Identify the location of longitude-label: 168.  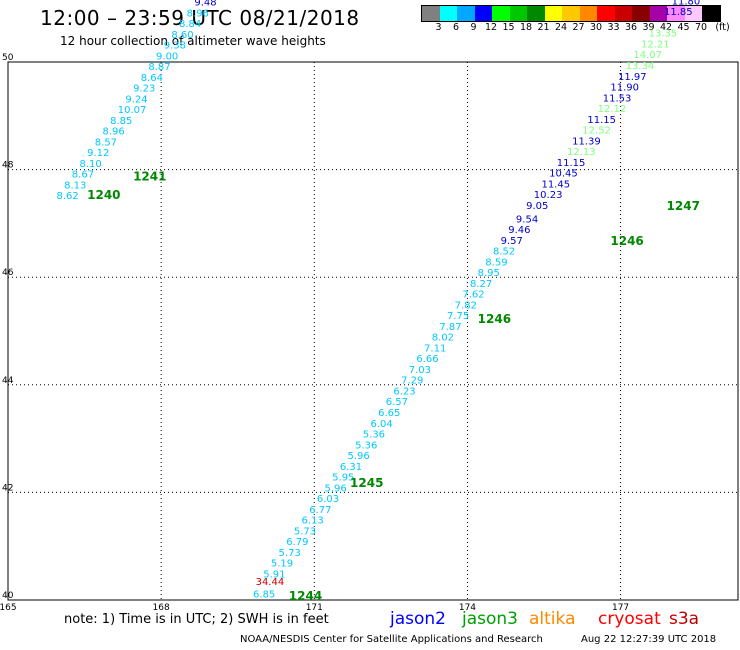
(161, 608).